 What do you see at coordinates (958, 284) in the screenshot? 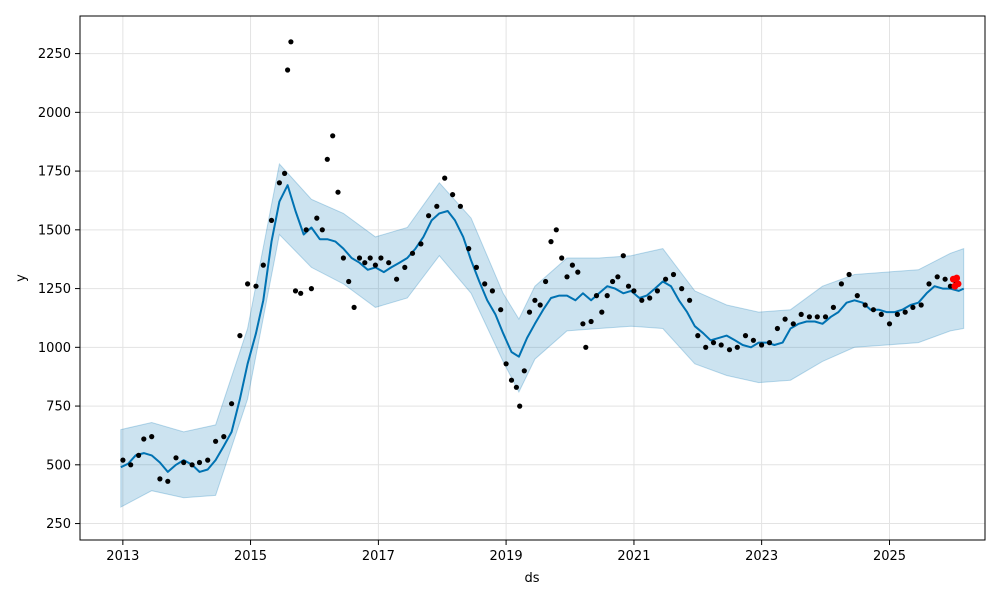
I see `recent-point` at bounding box center [958, 284].